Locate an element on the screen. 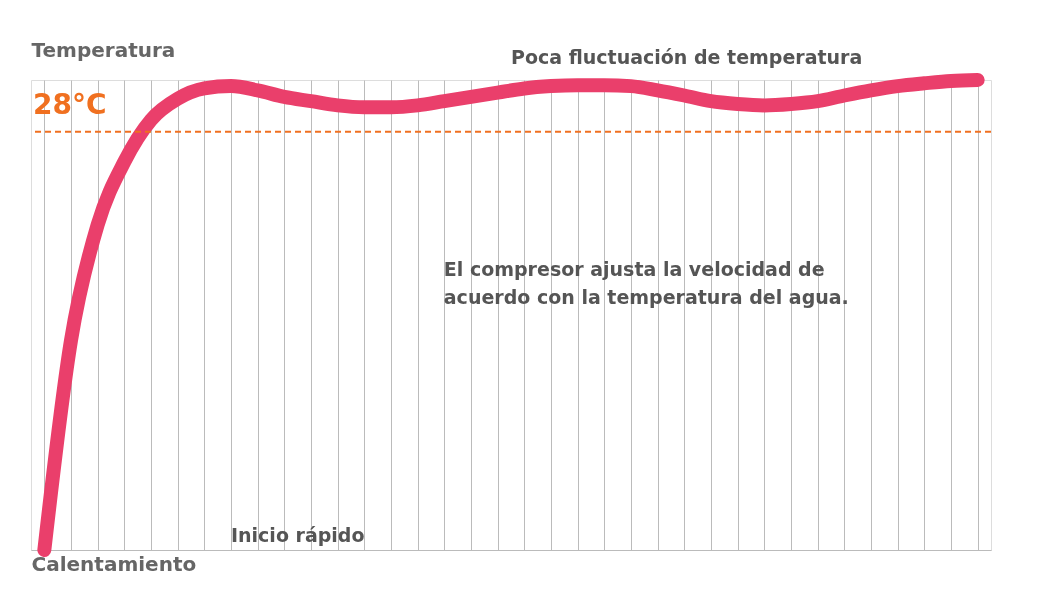  annotation: El compresor ajusta la velocidad de acuerdo con la temperatura del agua. is located at coordinates (646, 283).